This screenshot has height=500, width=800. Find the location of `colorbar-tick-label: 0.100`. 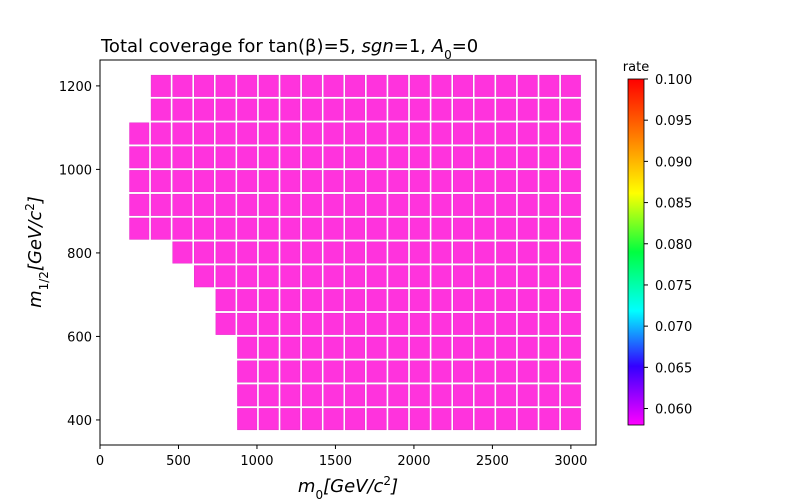

colorbar-tick-label: 0.100 is located at coordinates (673, 80).